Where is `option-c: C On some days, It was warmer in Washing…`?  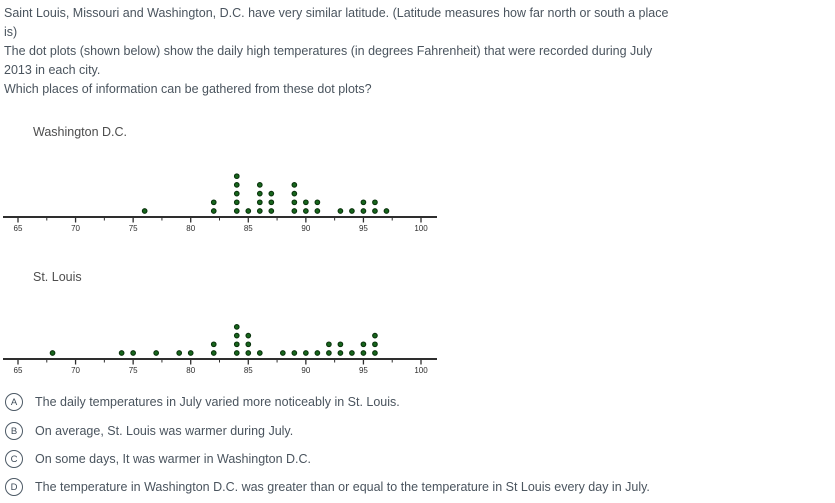
option-c: C On some days, It was warmer in Washing… is located at coordinates (158, 459).